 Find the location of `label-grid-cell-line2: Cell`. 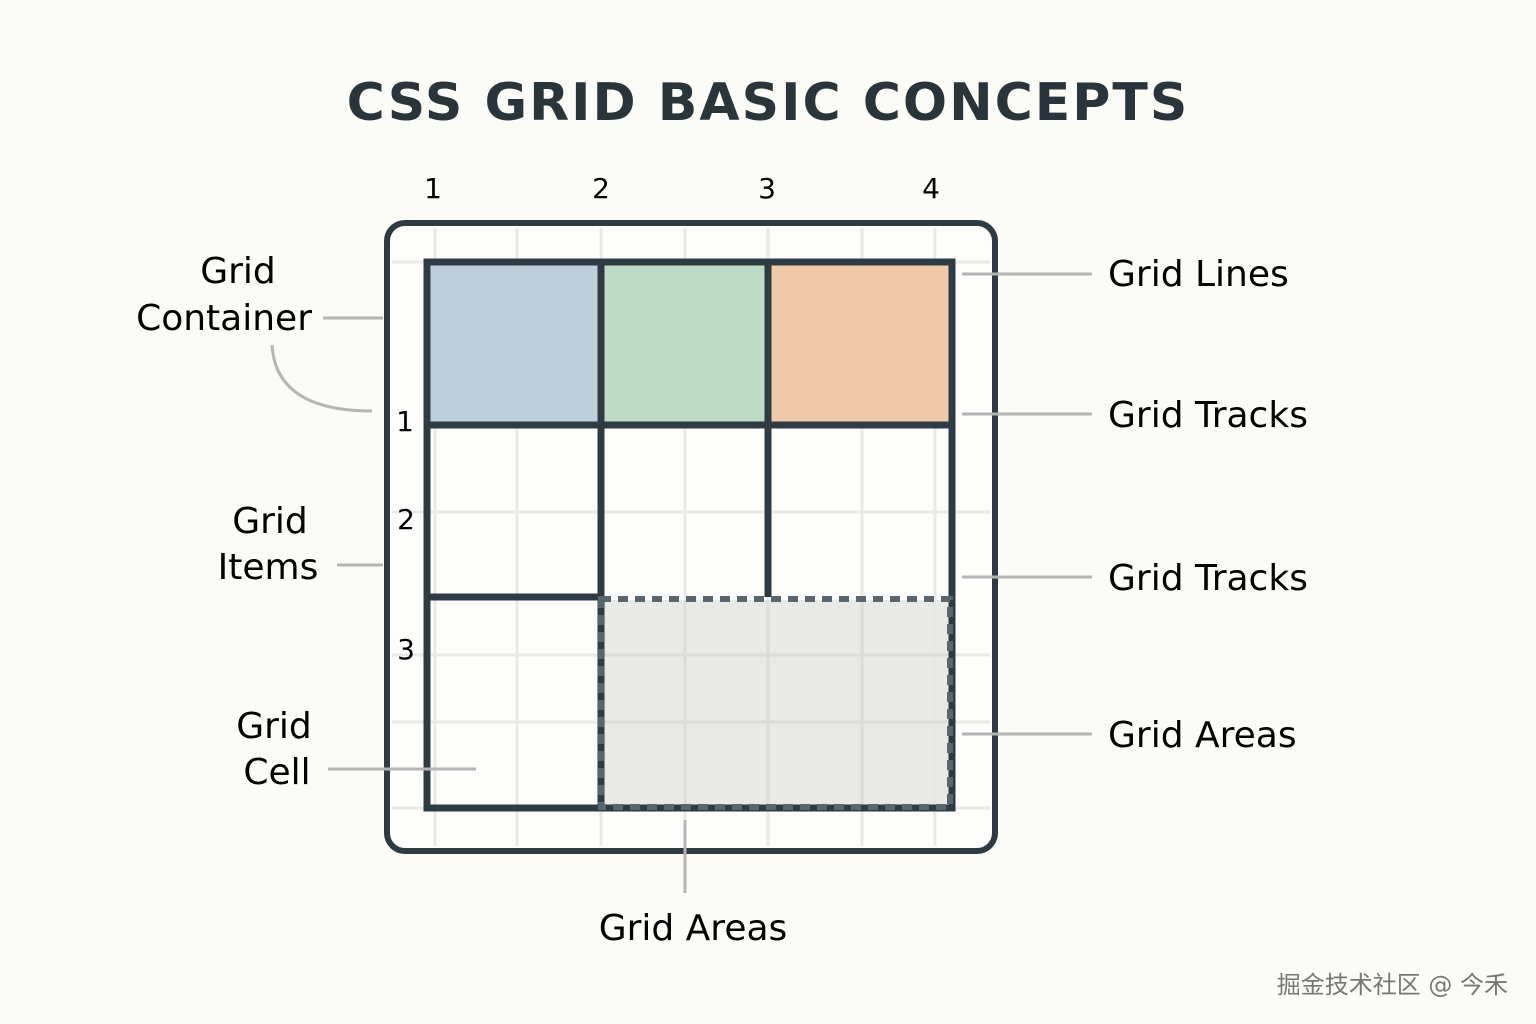

label-grid-cell-line2: Cell is located at coordinates (276, 772).